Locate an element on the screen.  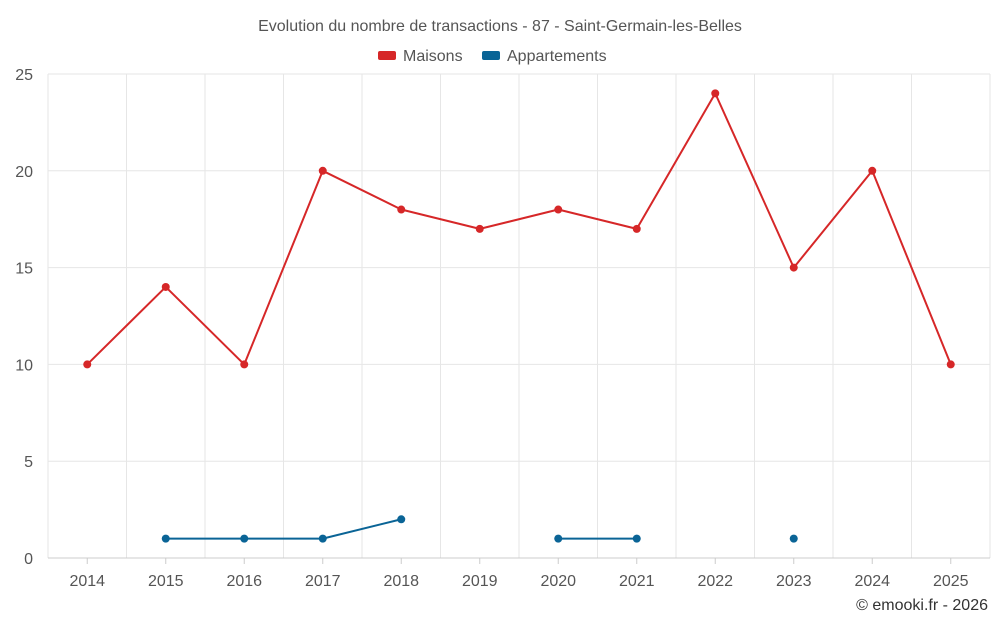
y-tick-label: 5 is located at coordinates (28, 462).